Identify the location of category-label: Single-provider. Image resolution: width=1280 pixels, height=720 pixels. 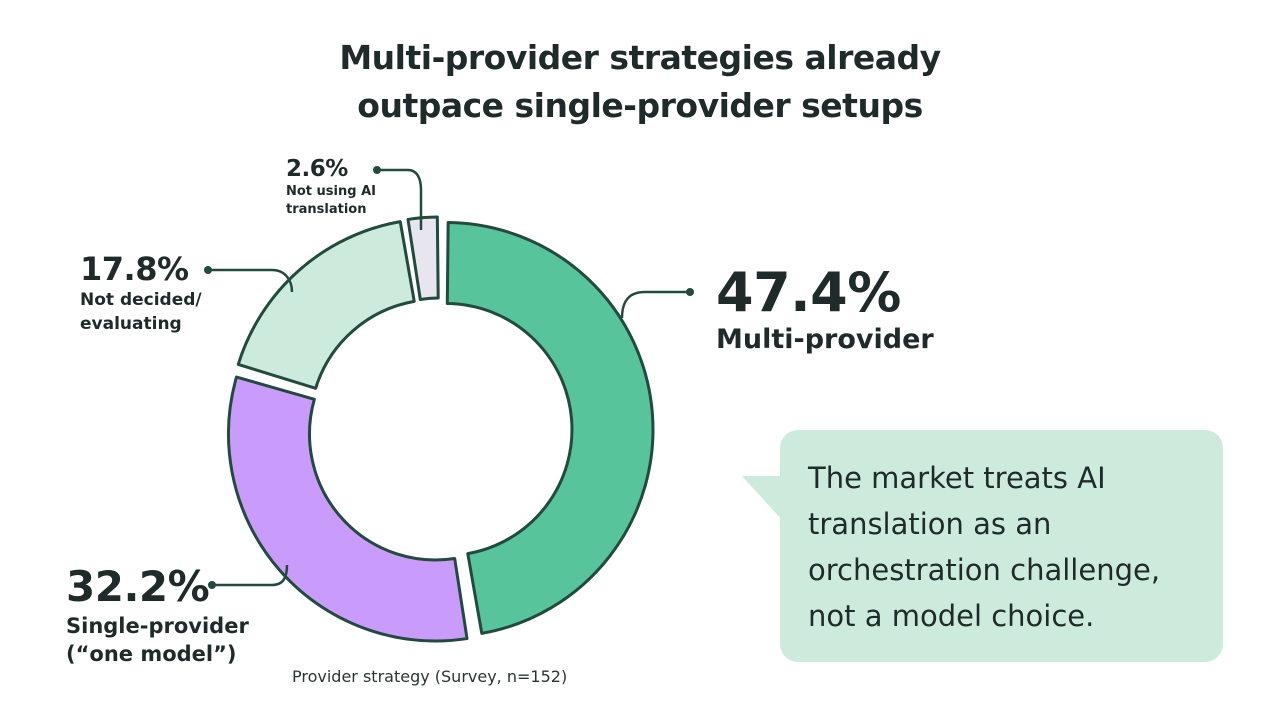
(157, 626).